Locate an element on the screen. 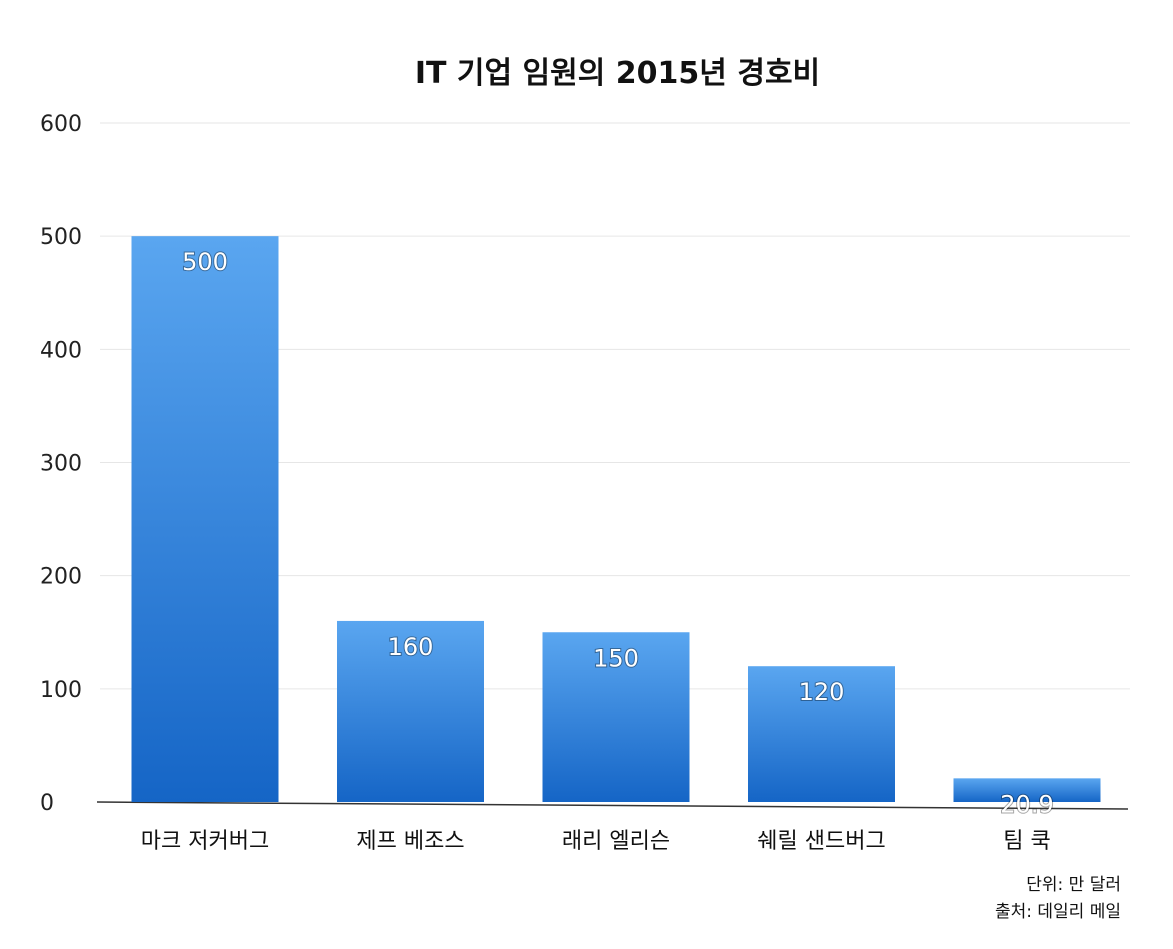  x-category-label-3: 쉐릴 샌드버그 is located at coordinates (821, 841).